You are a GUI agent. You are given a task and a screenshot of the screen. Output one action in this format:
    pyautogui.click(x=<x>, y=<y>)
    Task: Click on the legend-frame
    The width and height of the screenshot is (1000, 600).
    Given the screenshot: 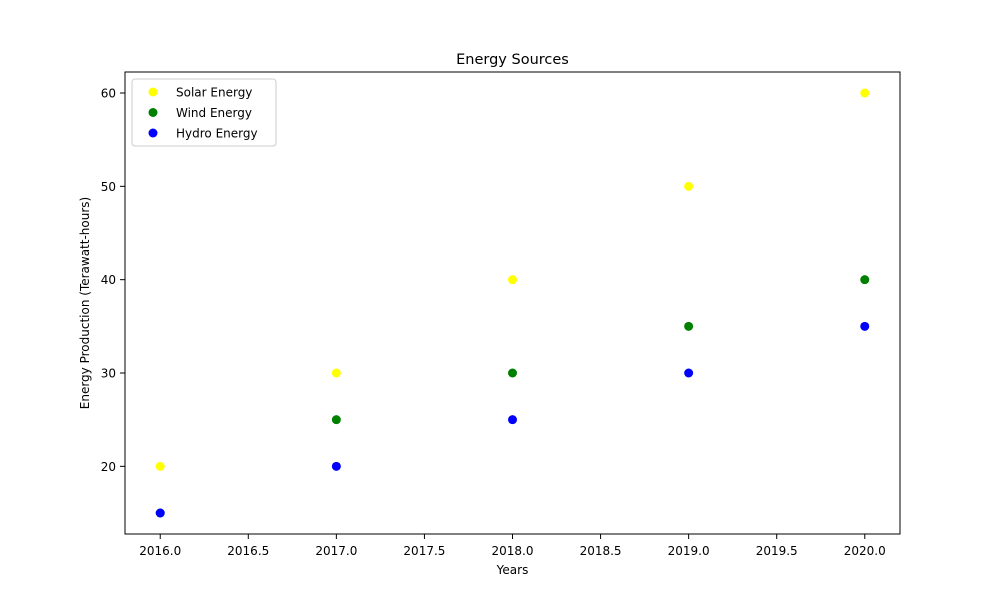 What is the action you would take?
    pyautogui.click(x=204, y=112)
    